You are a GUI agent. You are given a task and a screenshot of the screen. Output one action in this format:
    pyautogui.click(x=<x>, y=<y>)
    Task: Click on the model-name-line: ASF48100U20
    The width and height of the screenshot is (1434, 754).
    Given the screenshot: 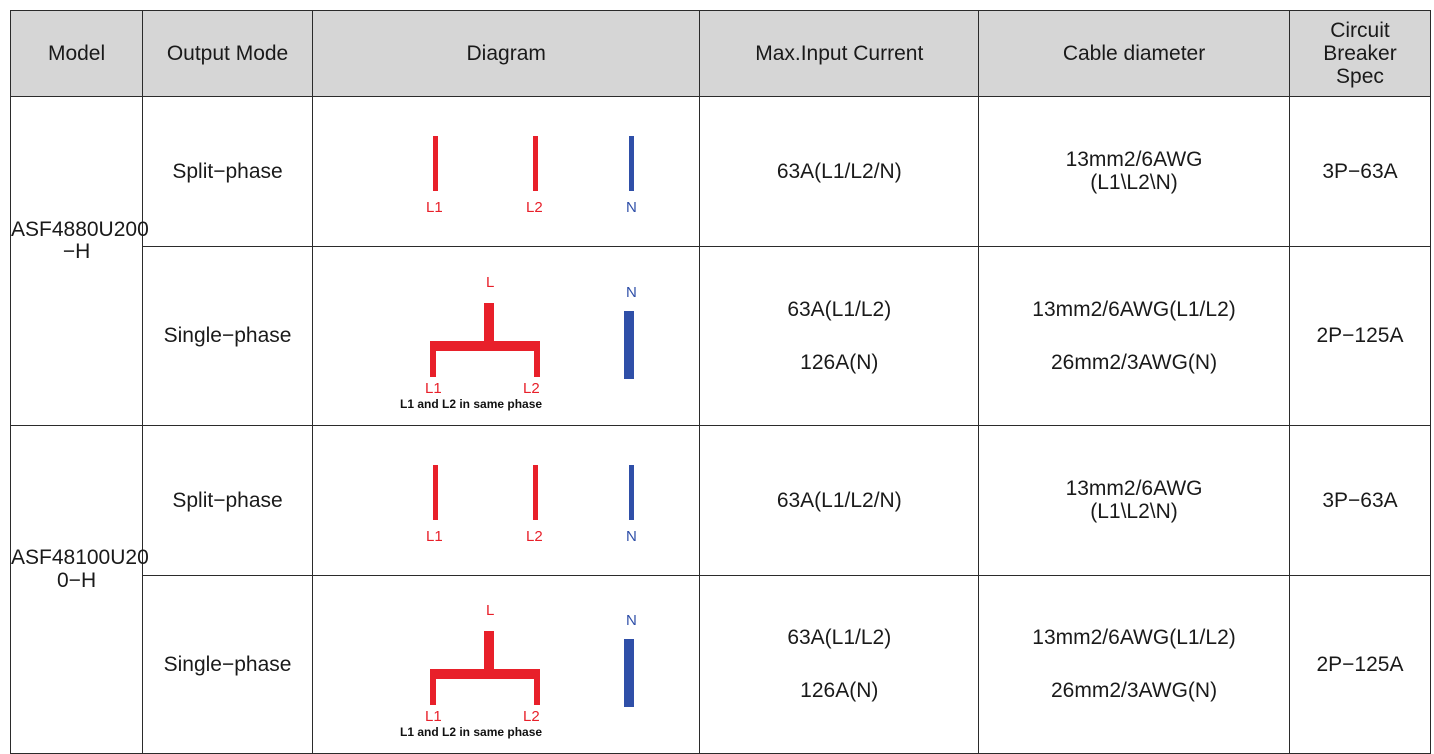 What is the action you would take?
    pyautogui.click(x=80, y=558)
    